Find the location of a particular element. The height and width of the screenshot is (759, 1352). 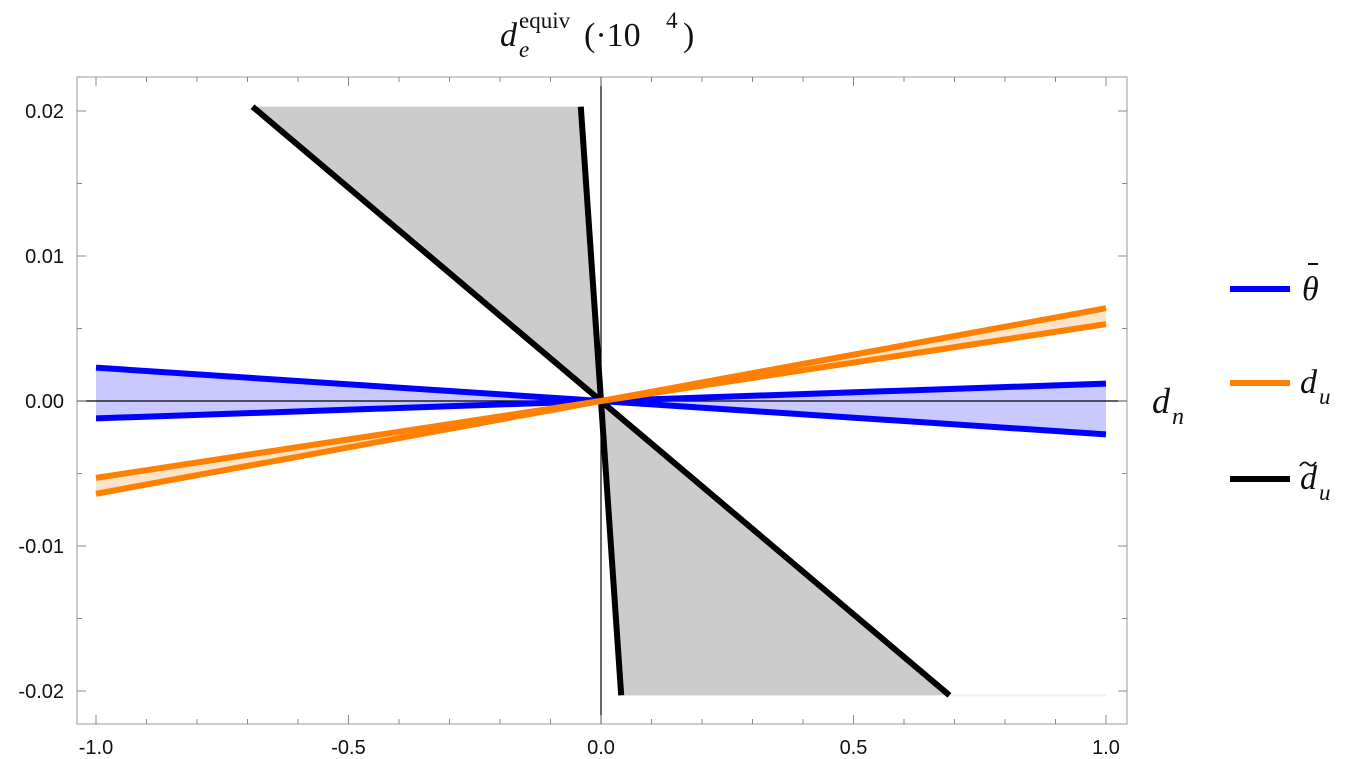

title-close-paren: ) is located at coordinates (688, 35).